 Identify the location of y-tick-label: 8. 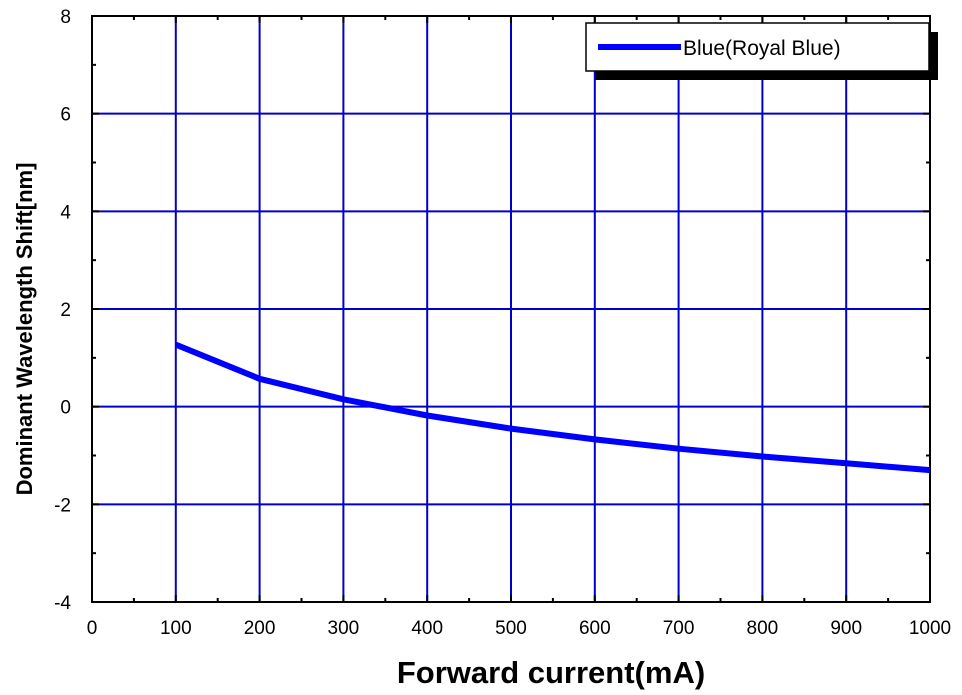
(65, 17).